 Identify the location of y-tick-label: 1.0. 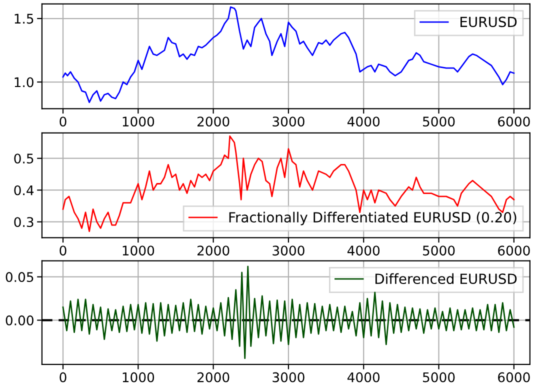
(24, 82).